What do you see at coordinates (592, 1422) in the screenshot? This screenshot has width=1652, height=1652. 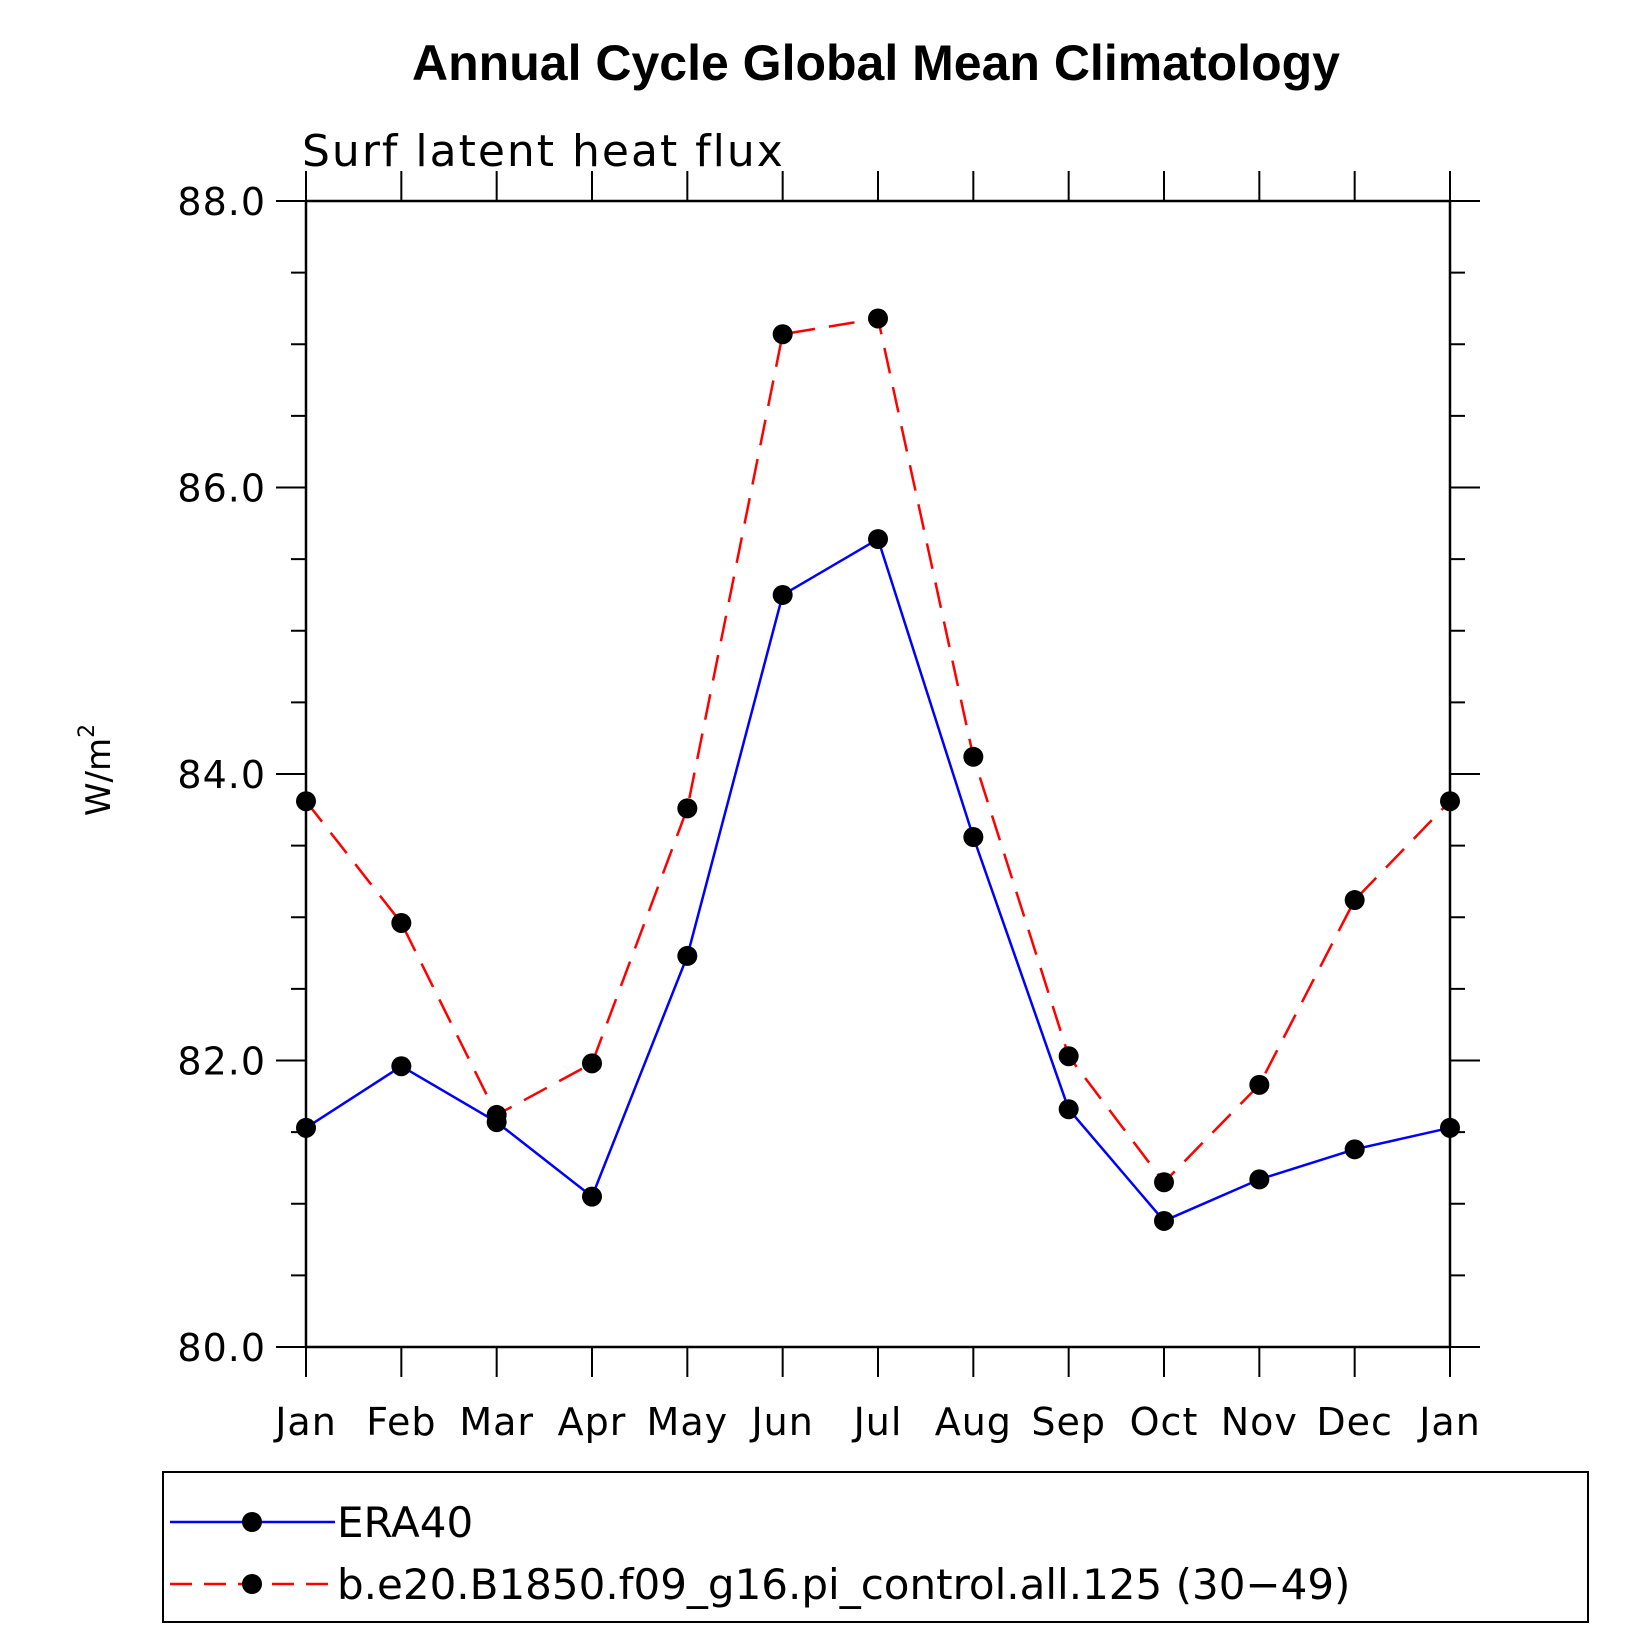 I see `x-tick-label: Apr` at bounding box center [592, 1422].